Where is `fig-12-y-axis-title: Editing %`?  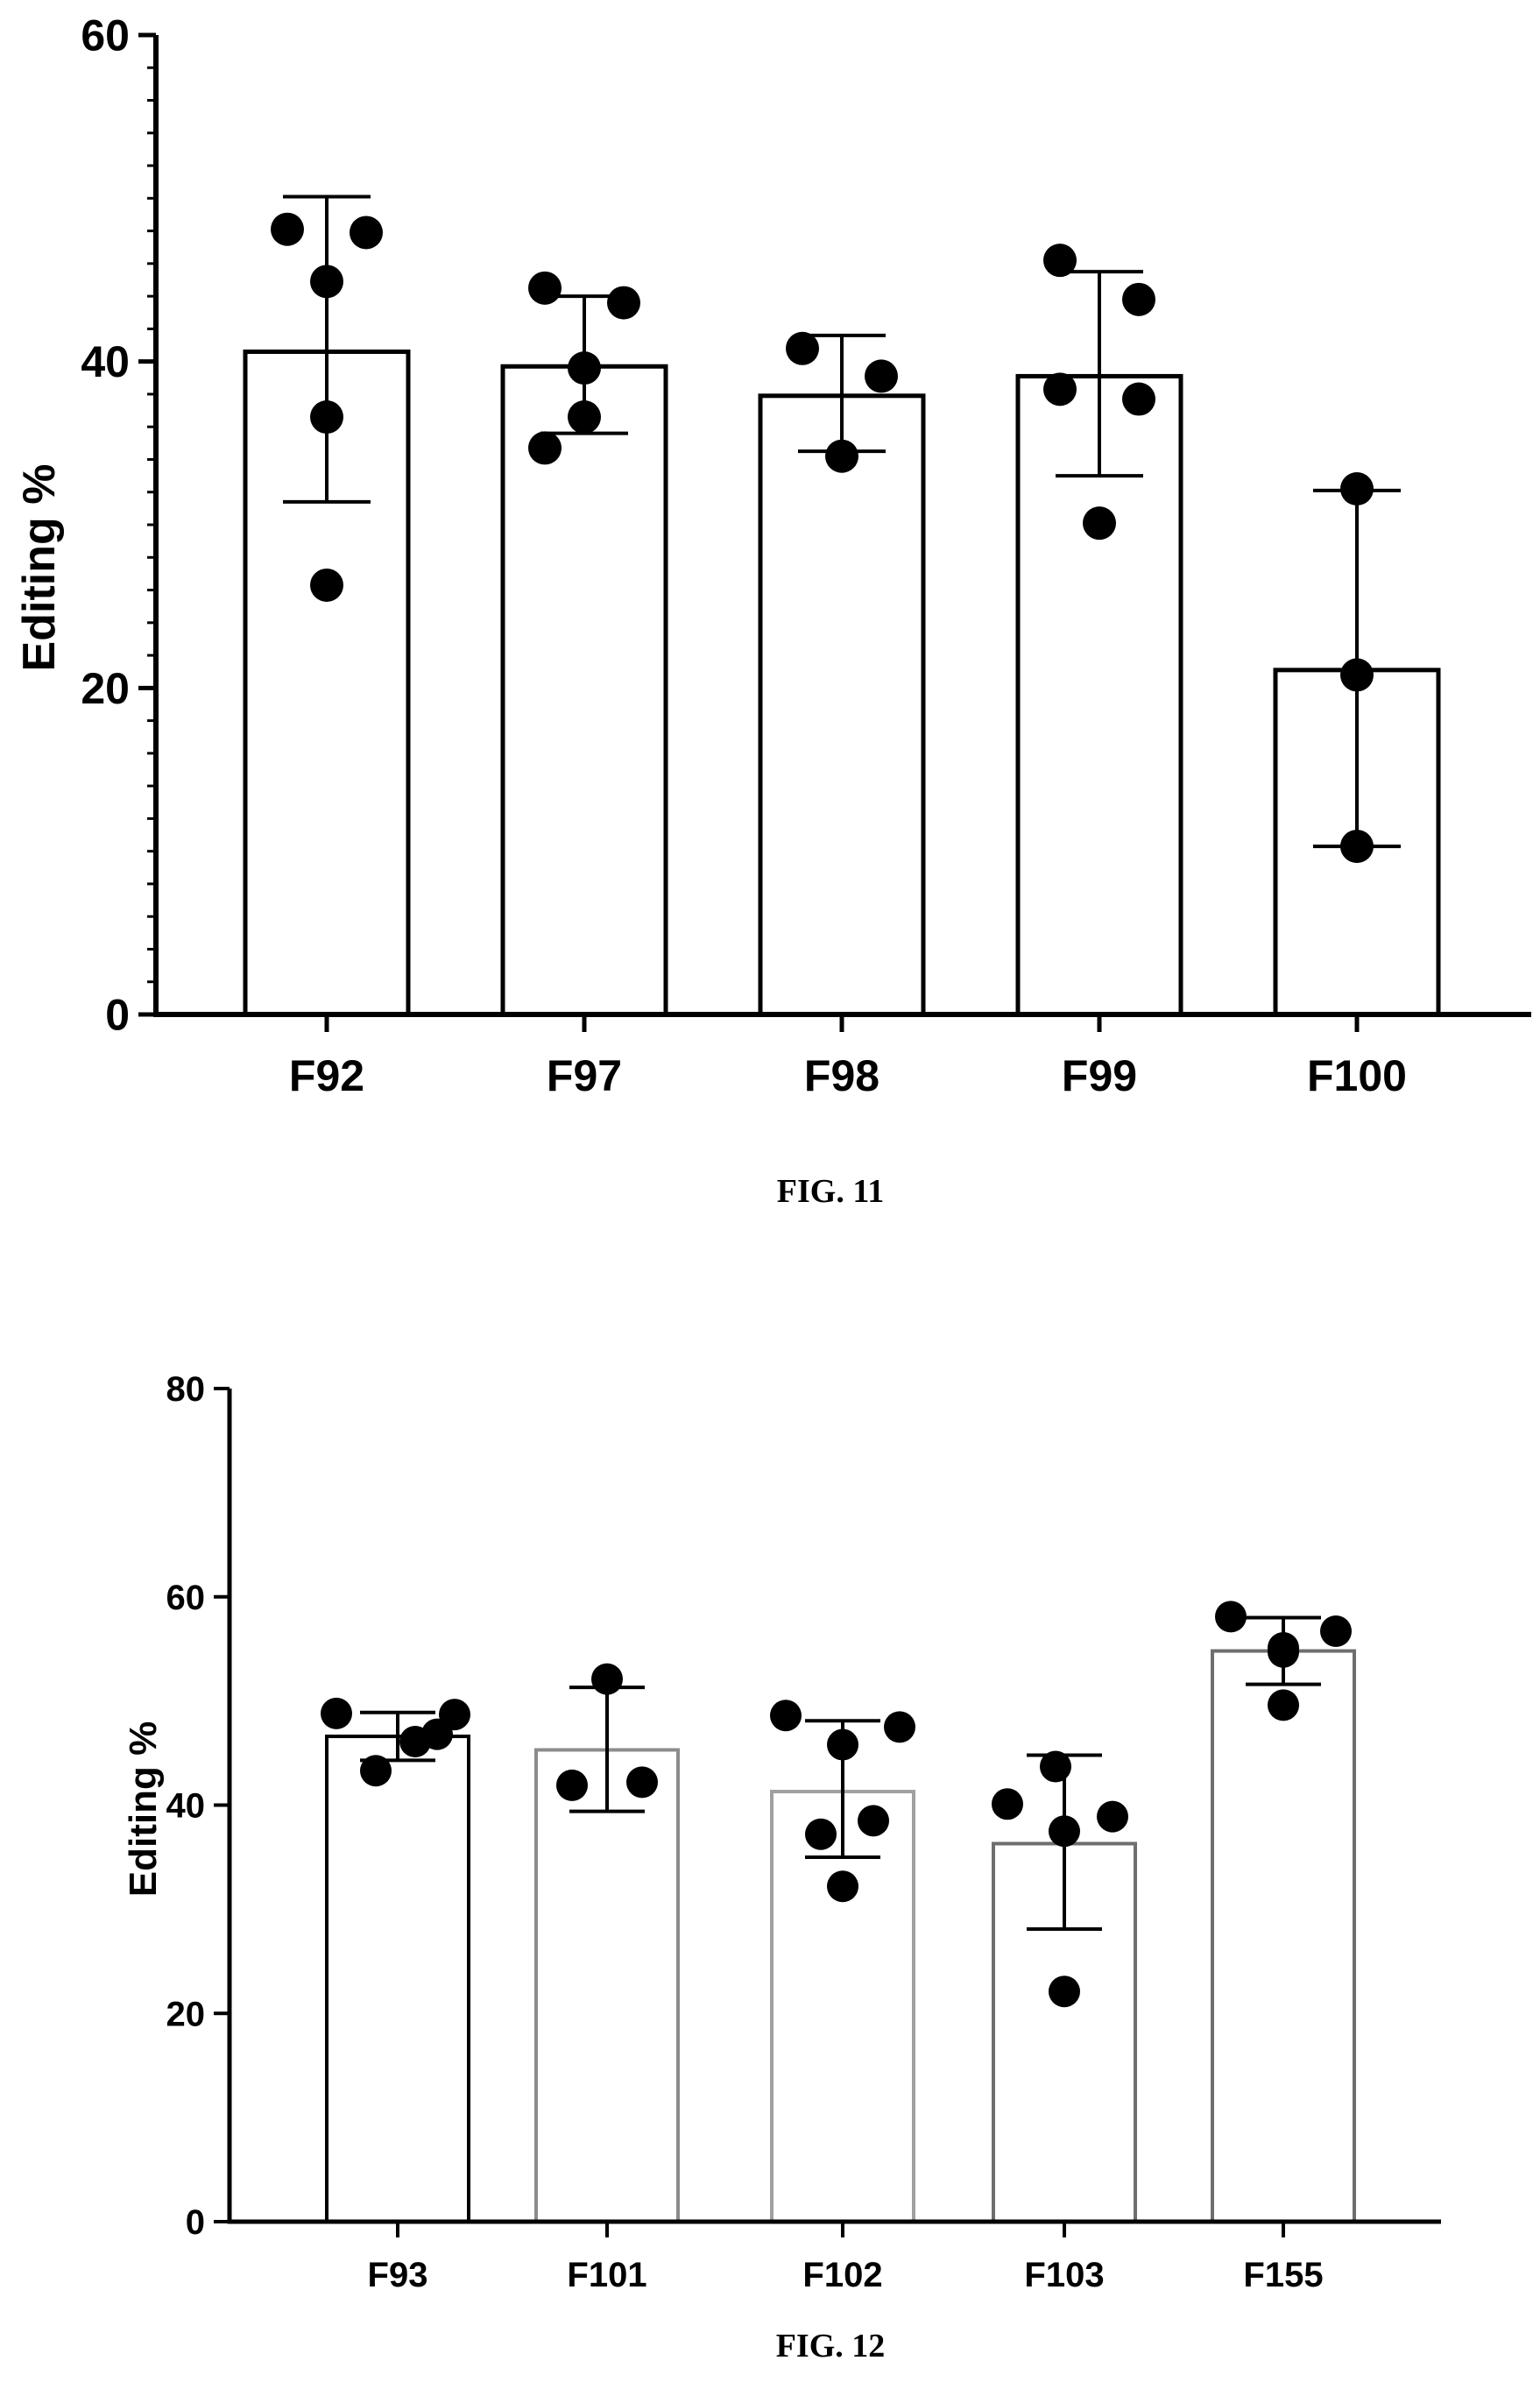
fig-12-y-axis-title: Editing % is located at coordinates (144, 1809).